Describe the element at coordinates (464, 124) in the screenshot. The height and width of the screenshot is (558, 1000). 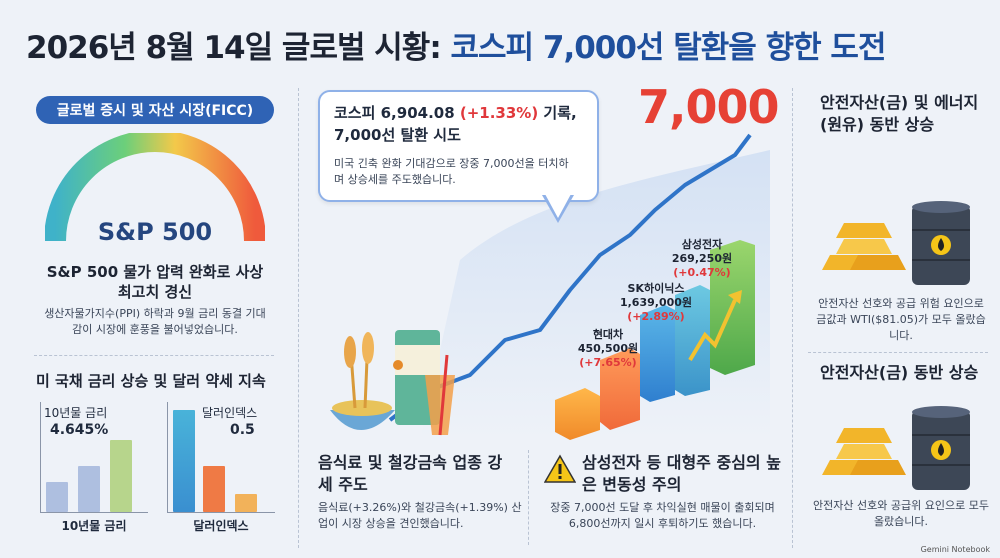
I see `kospi-callout-title: 코스피 6,904.08 (+1.33%) 기록, 7,000선 탈환 시도` at that location.